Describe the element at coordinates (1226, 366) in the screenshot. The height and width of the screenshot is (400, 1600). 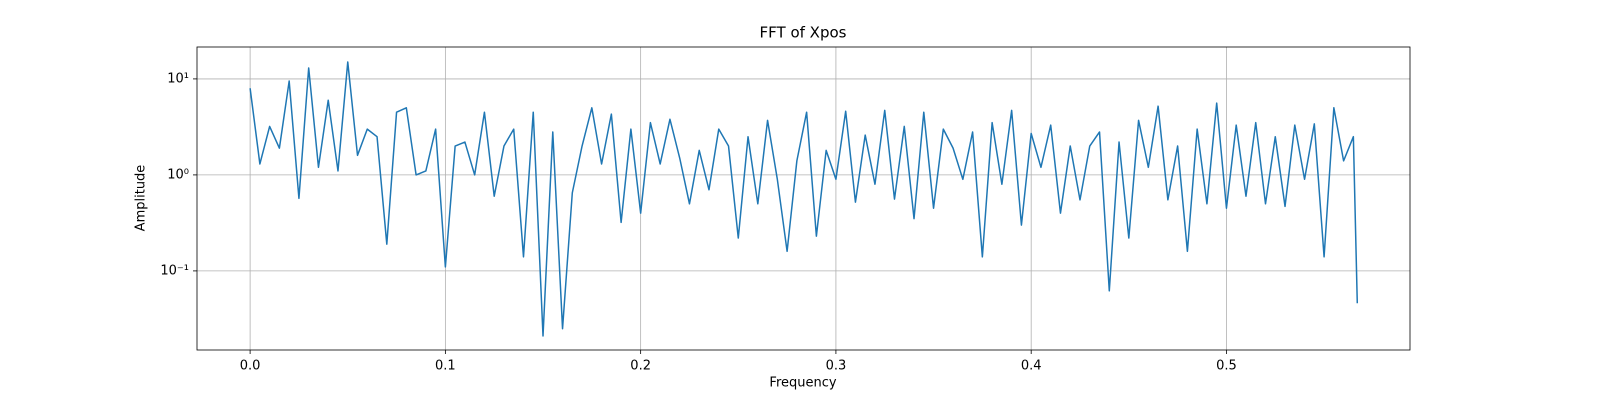
I see `x-tick-label: 0.5` at that location.